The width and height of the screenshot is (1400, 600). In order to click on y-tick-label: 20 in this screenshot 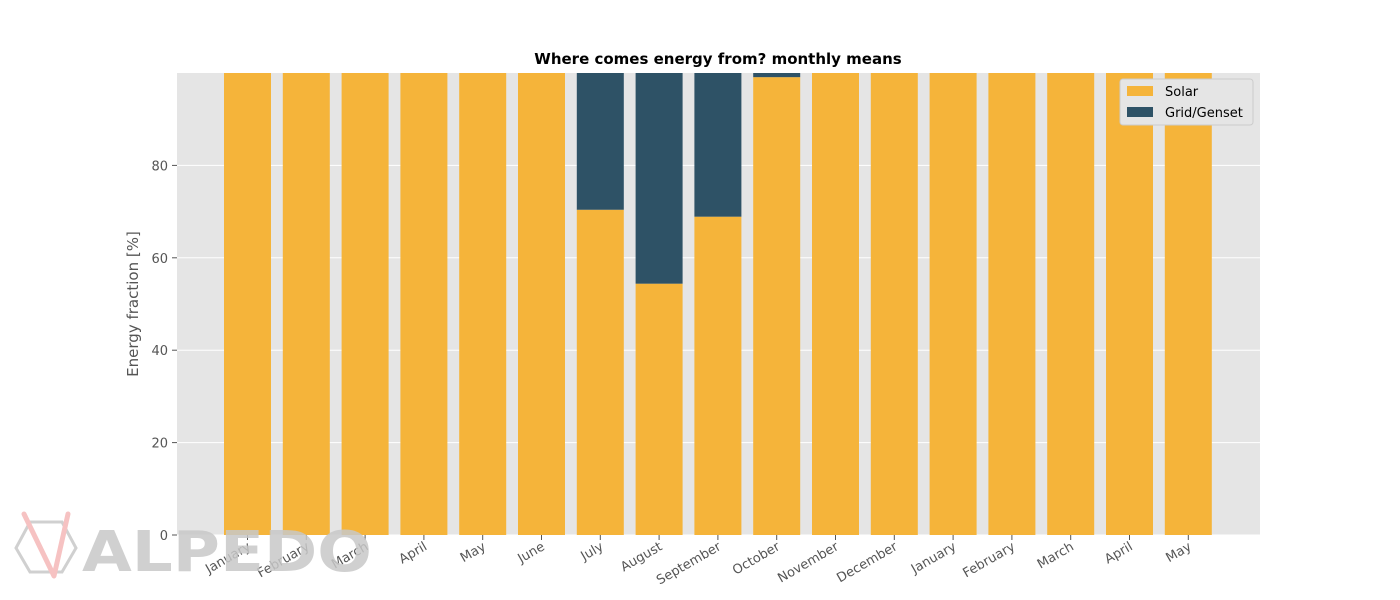, I will do `click(159, 444)`.